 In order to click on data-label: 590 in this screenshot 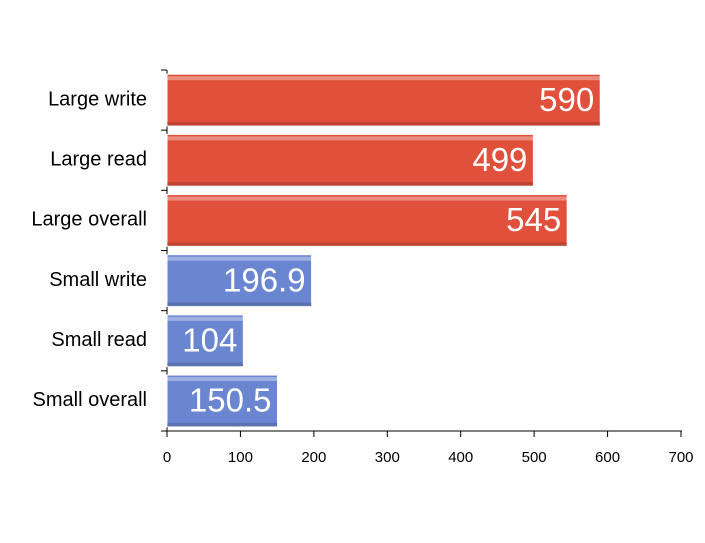, I will do `click(566, 99)`.